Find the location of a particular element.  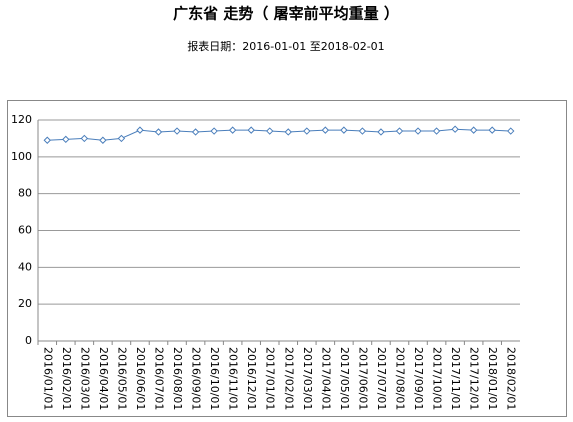

y-tick-label: 40 is located at coordinates (25, 266).